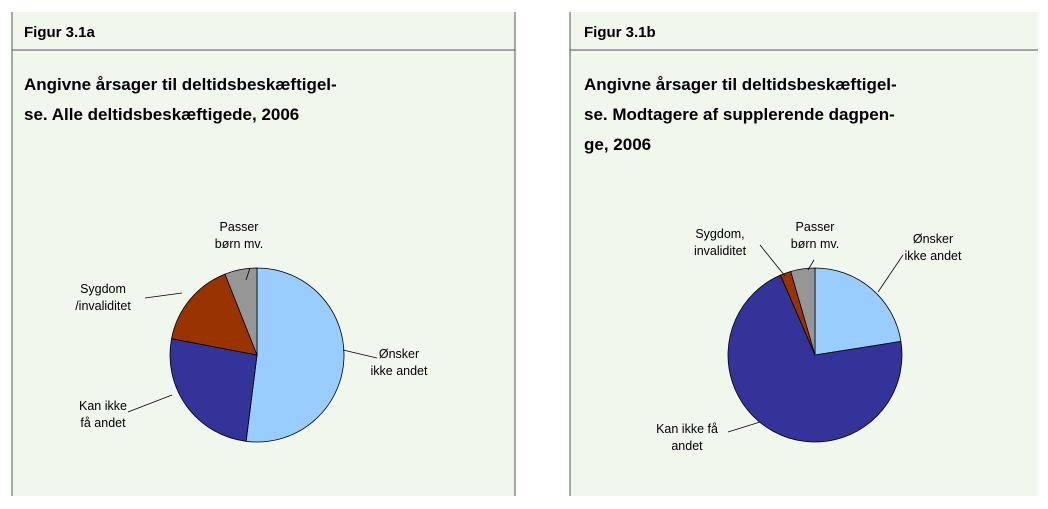 The height and width of the screenshot is (509, 1048). Describe the element at coordinates (620, 32) in the screenshot. I see `figure-header: Figur 3.1b` at that location.